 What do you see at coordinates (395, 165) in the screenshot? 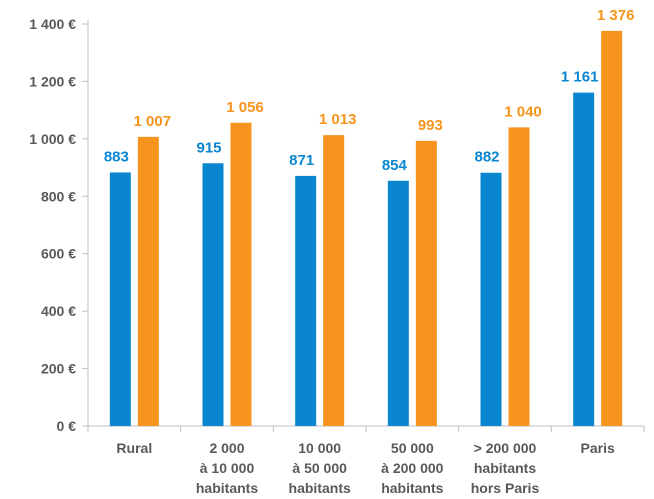
I see `data-label: 854` at bounding box center [395, 165].